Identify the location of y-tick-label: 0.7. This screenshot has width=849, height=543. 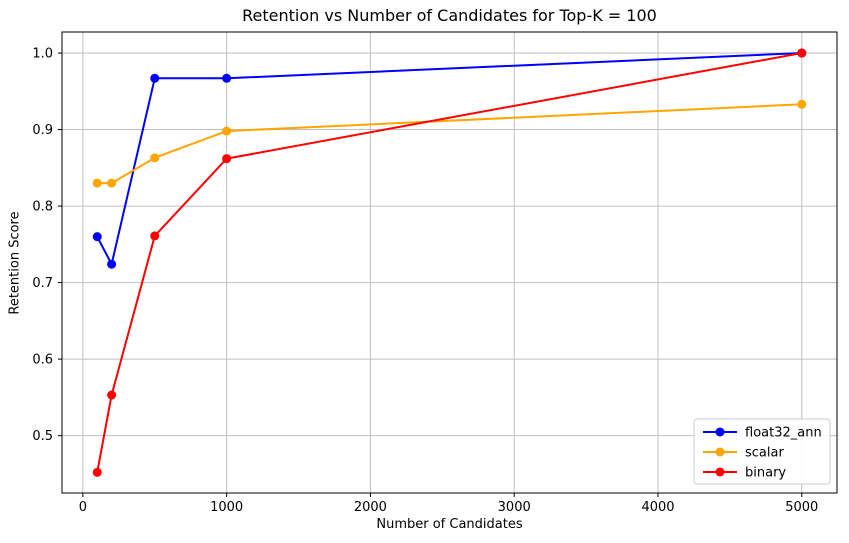
(42, 283).